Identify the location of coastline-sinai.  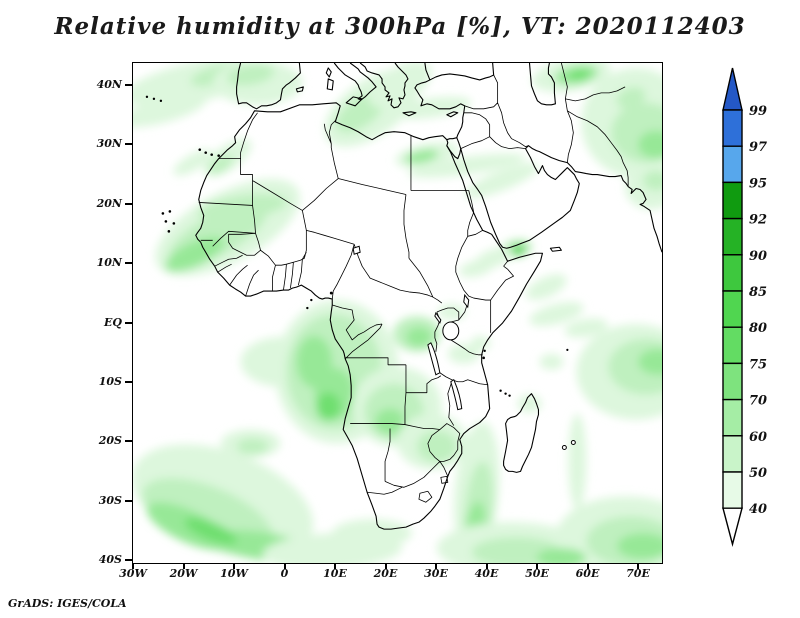
(454, 148).